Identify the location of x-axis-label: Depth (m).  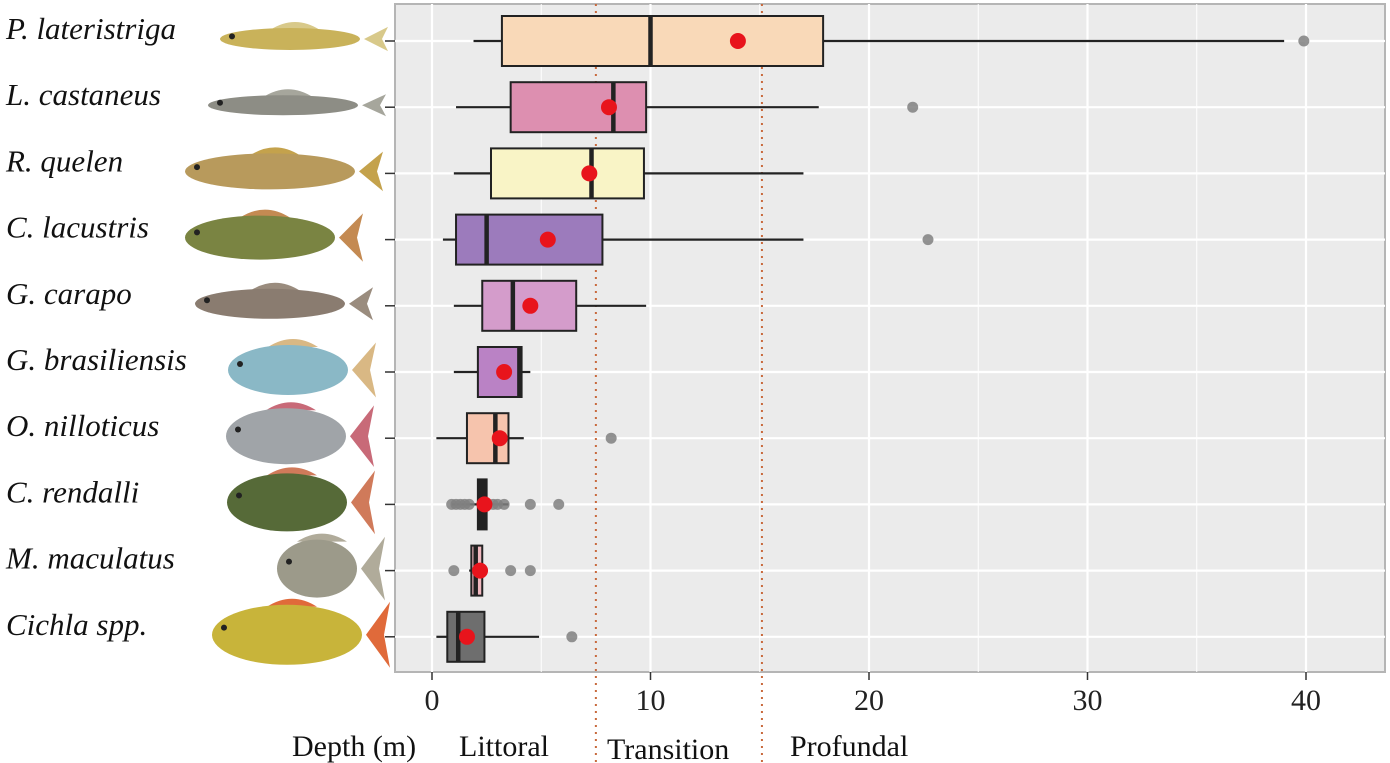
(354, 746).